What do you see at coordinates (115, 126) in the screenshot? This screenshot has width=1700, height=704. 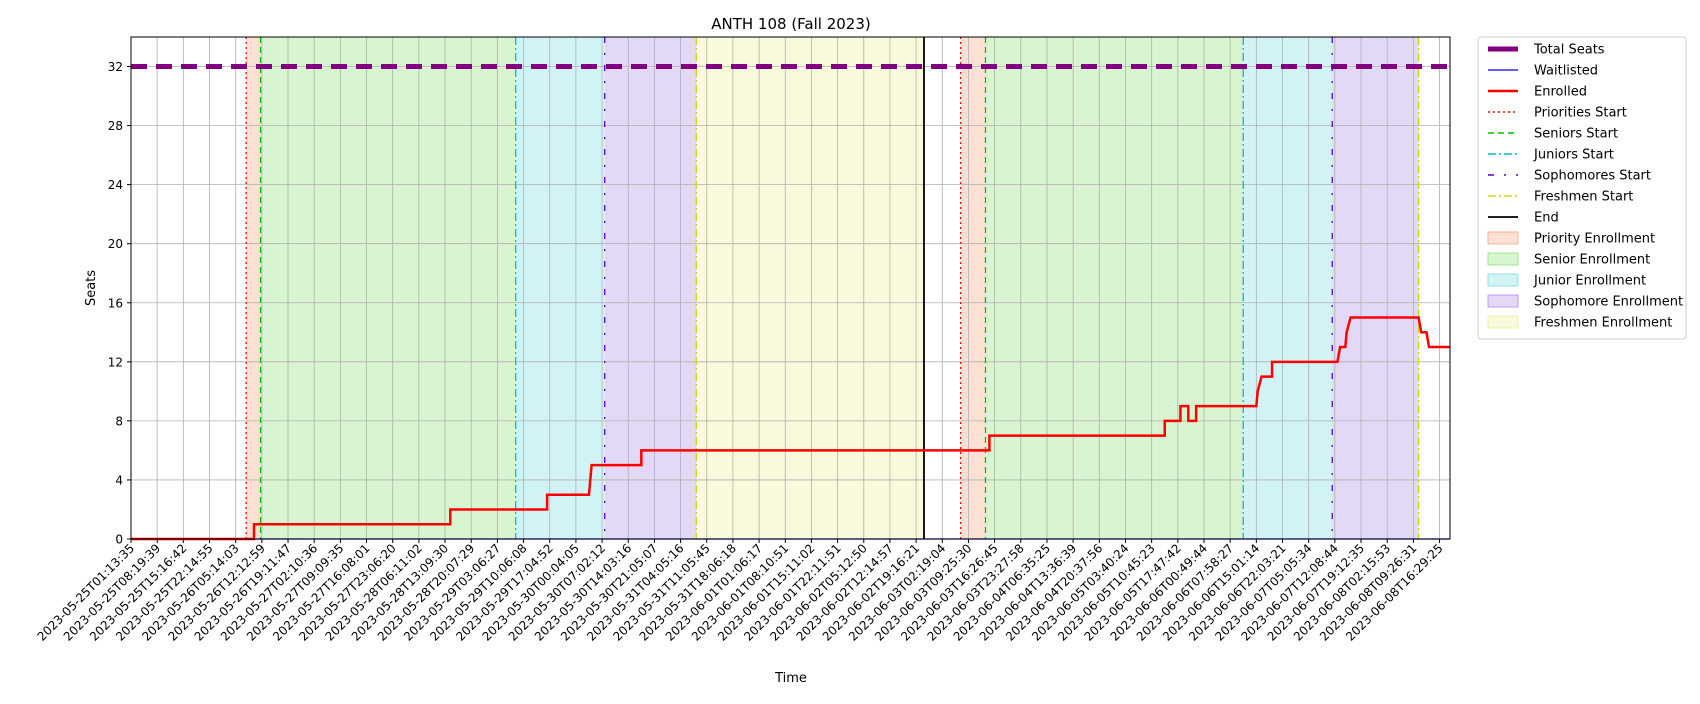 I see `y-tick-label: 28` at bounding box center [115, 126].